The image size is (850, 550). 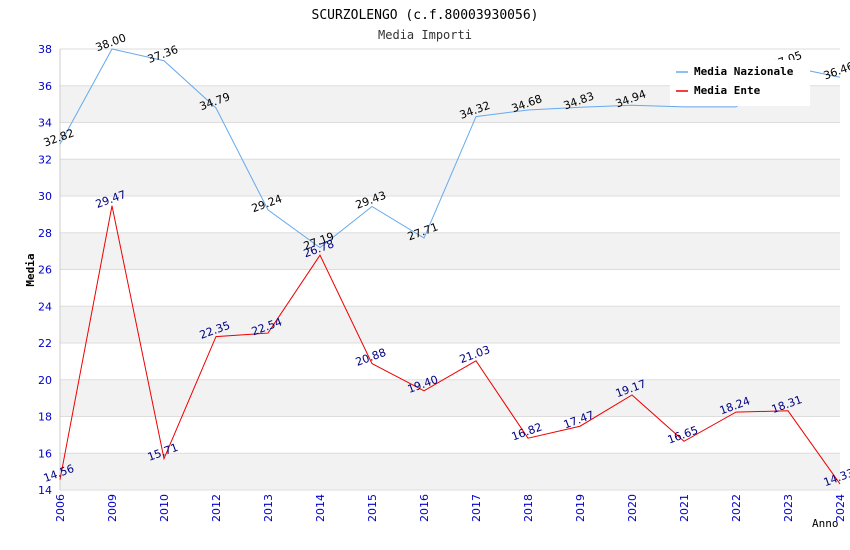 What do you see at coordinates (727, 90) in the screenshot?
I see `legend-label-media-ente: Media Ente` at bounding box center [727, 90].